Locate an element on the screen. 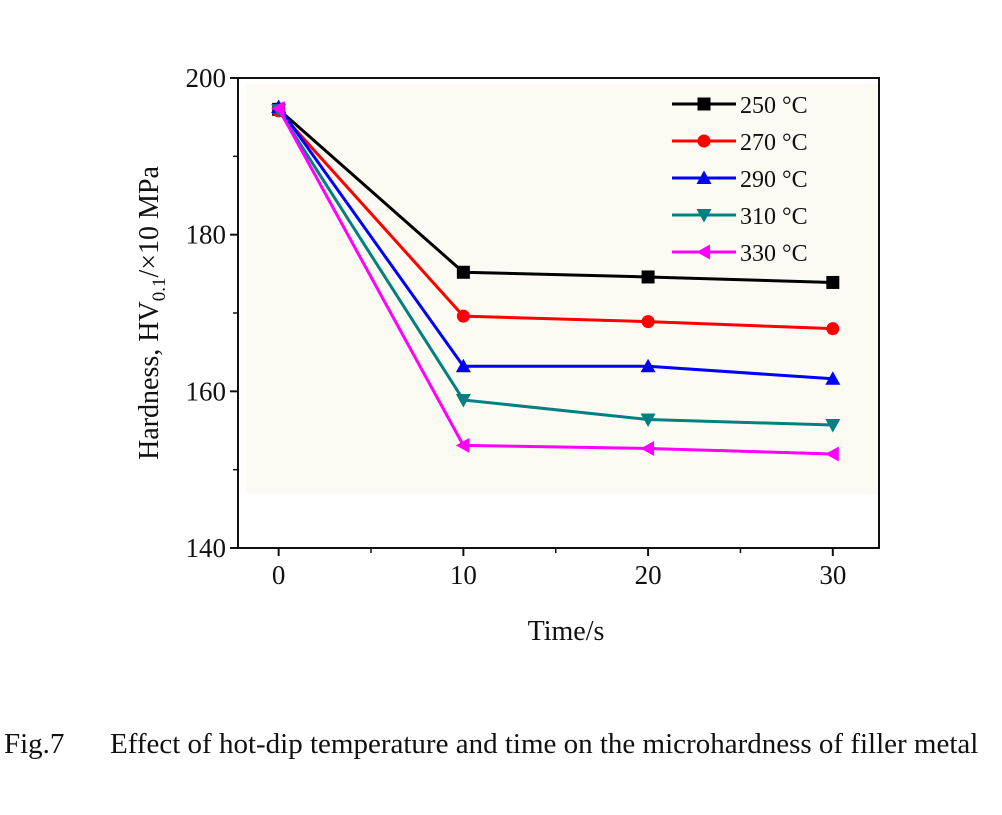 This screenshot has width=1002, height=815. y-axis-title-unit: /×10 MPa is located at coordinates (149, 222).